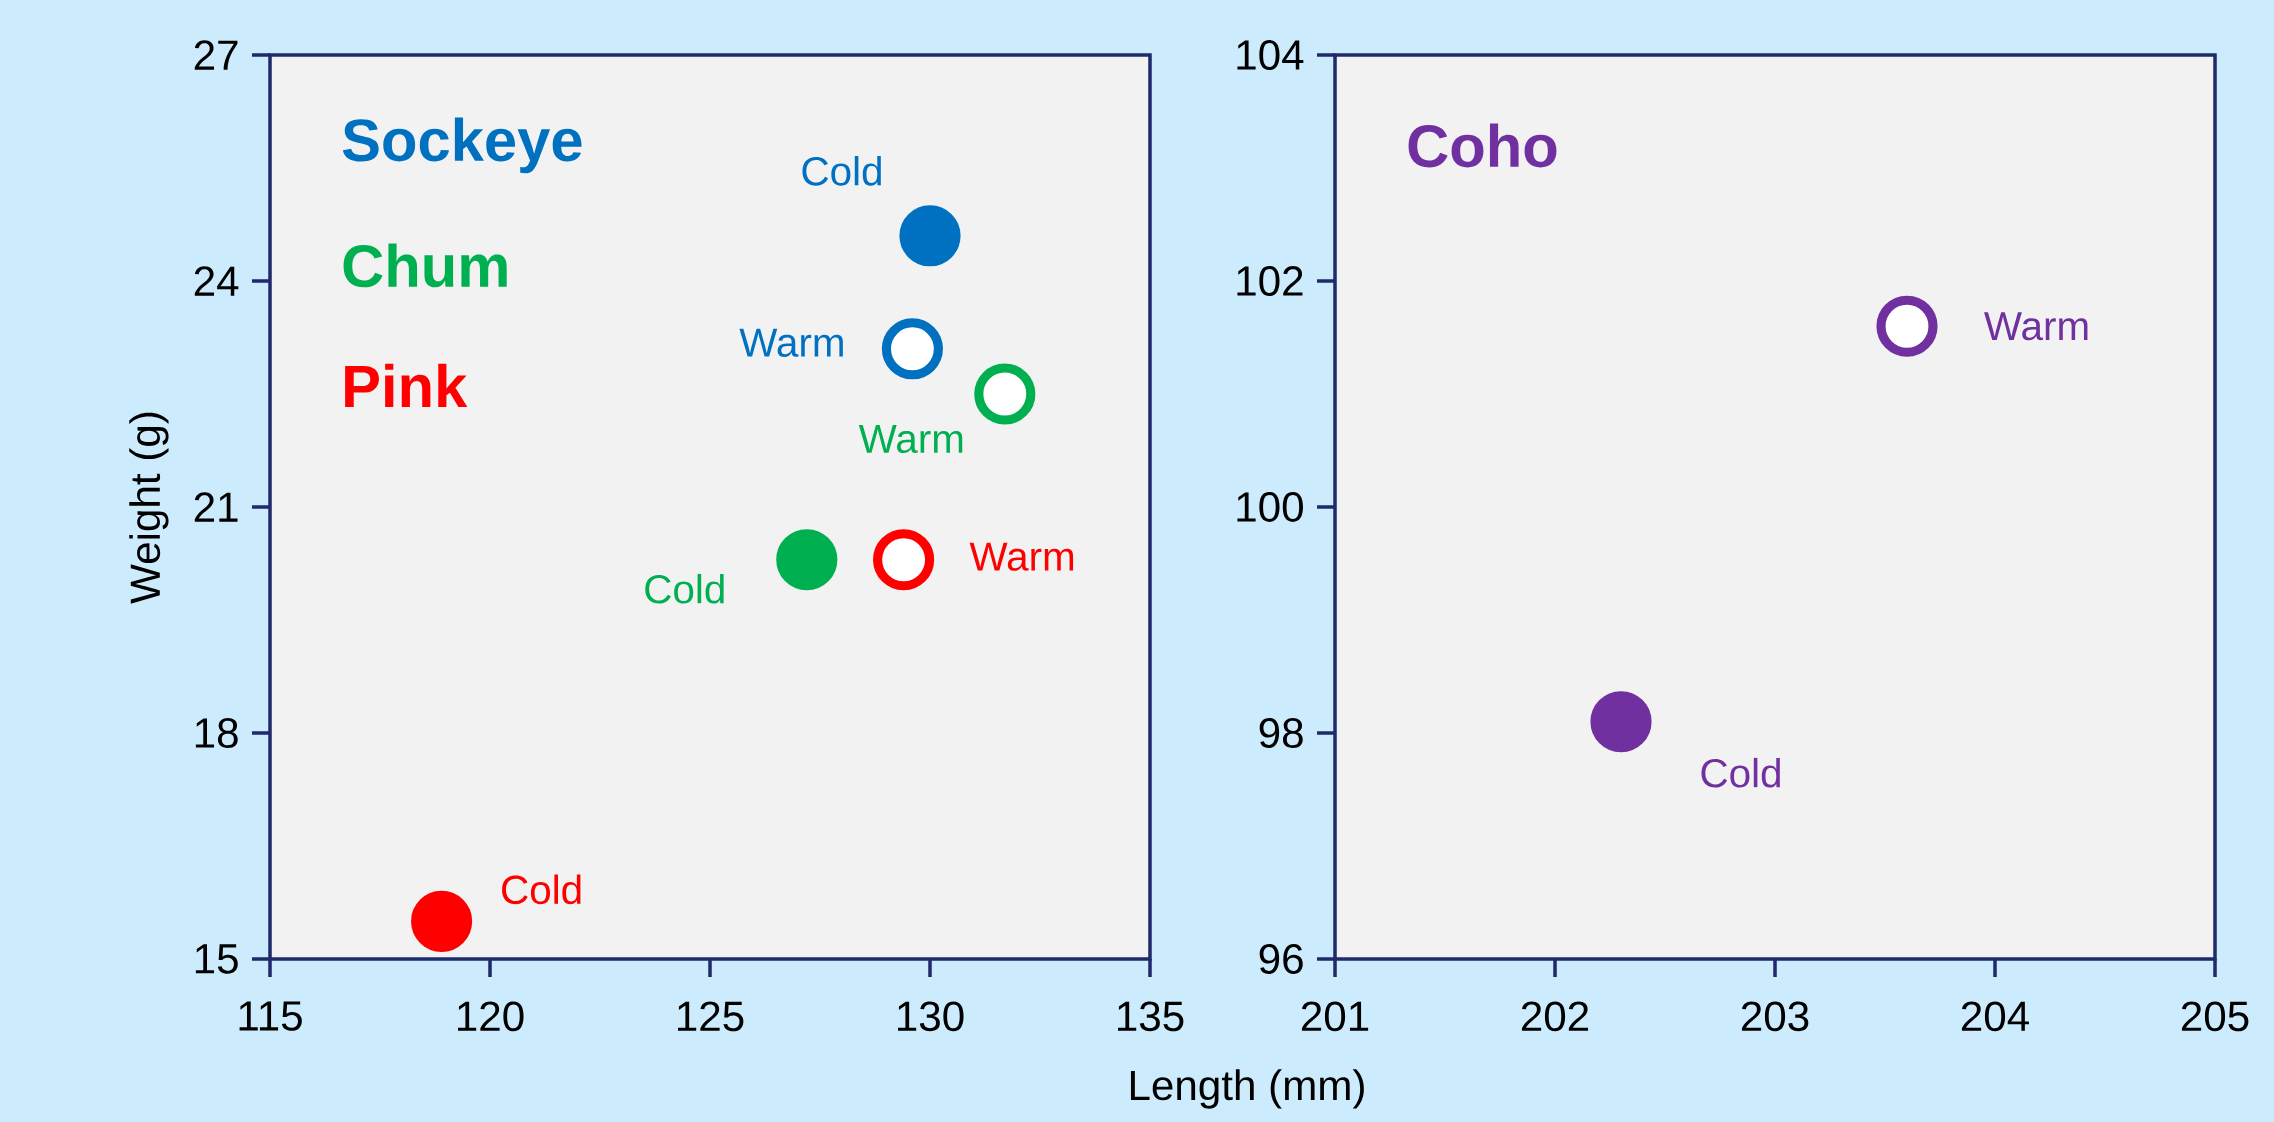 Image resolution: width=2274 pixels, height=1122 pixels. Describe the element at coordinates (462, 145) in the screenshot. I see `text: Sockeye` at that location.